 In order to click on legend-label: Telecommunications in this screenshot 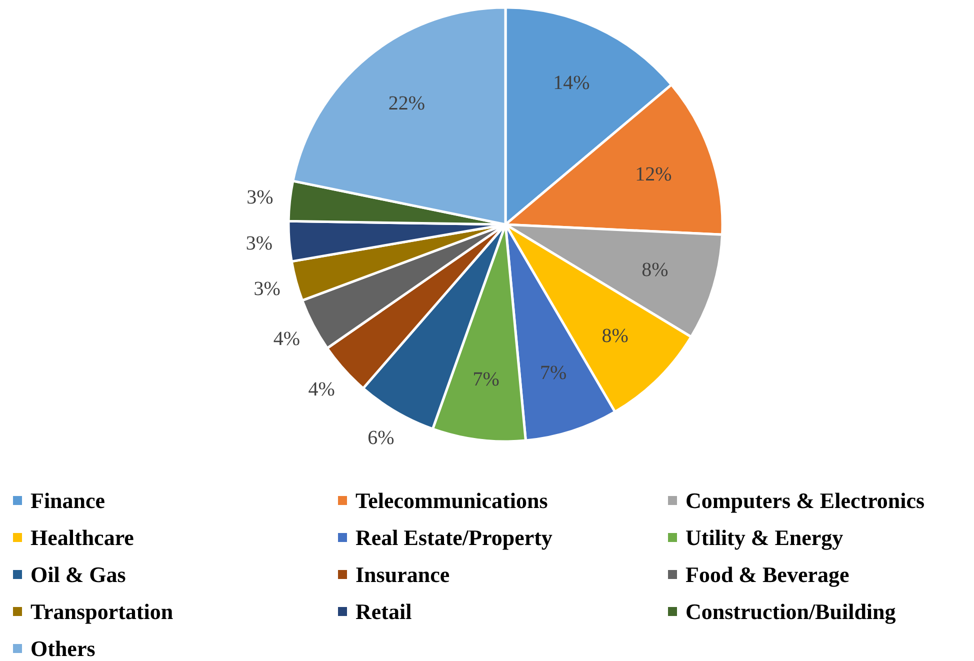, I will do `click(452, 500)`.